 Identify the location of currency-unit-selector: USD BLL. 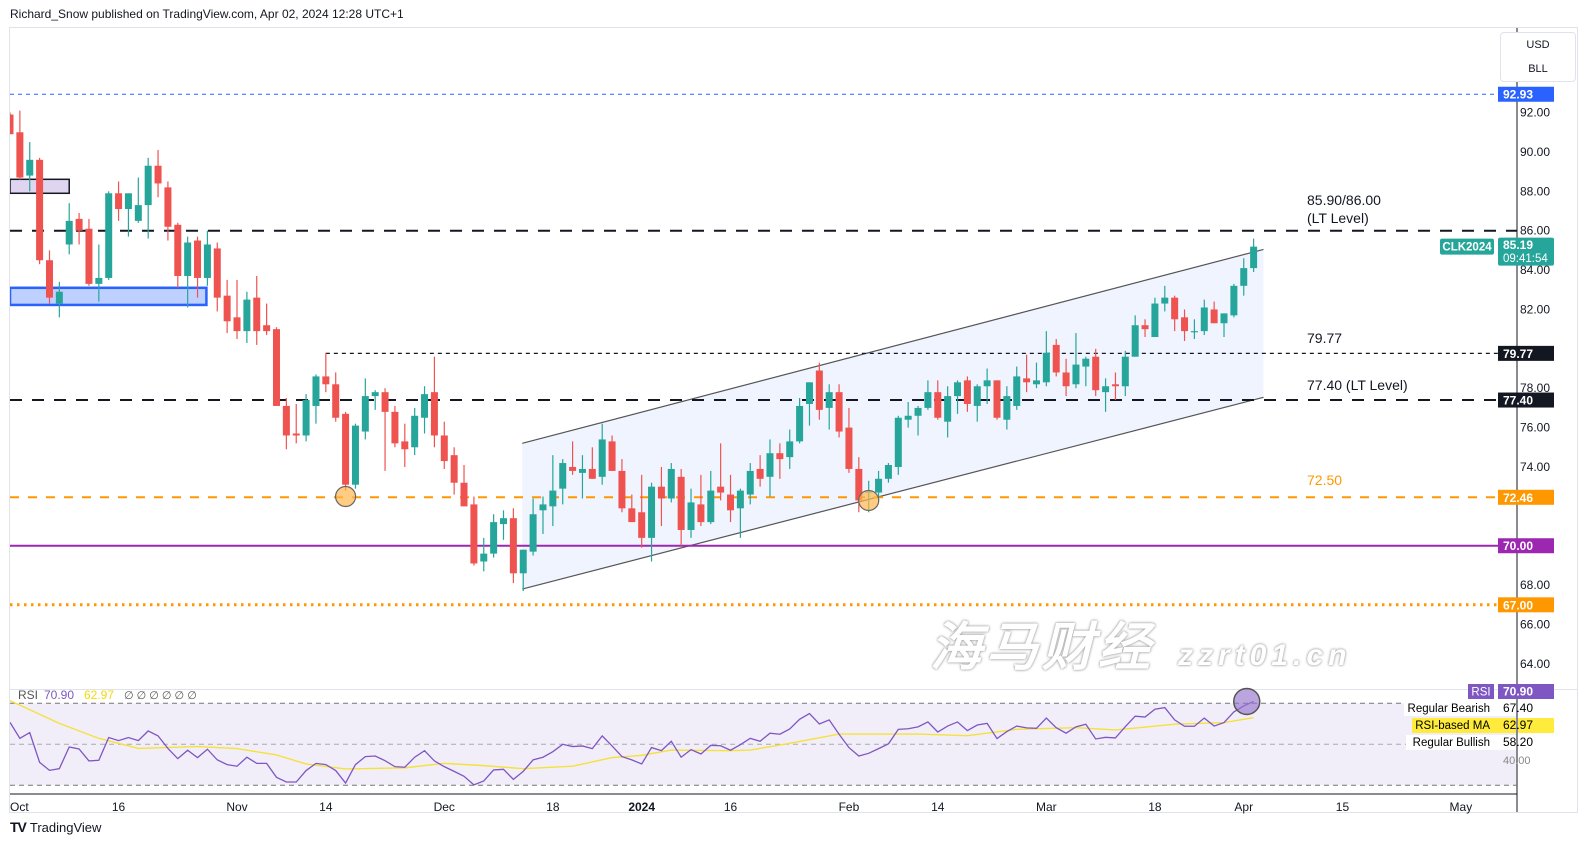
(1538, 57).